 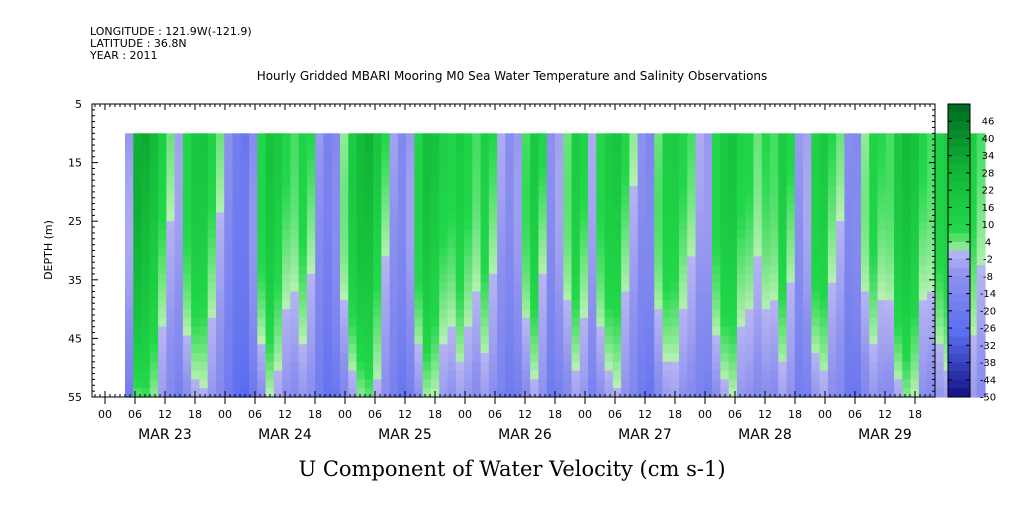 What do you see at coordinates (988, 294) in the screenshot?
I see `colorbar-label: -14` at bounding box center [988, 294].